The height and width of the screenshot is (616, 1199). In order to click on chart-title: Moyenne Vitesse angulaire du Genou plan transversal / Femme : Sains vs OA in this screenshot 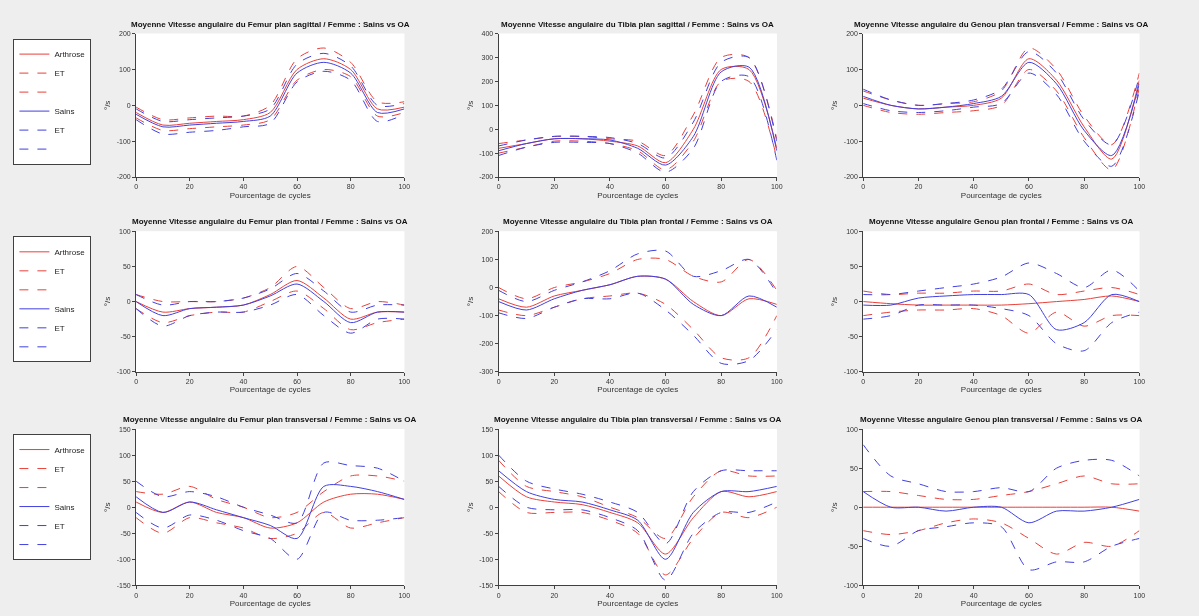, I will do `click(1001, 24)`.